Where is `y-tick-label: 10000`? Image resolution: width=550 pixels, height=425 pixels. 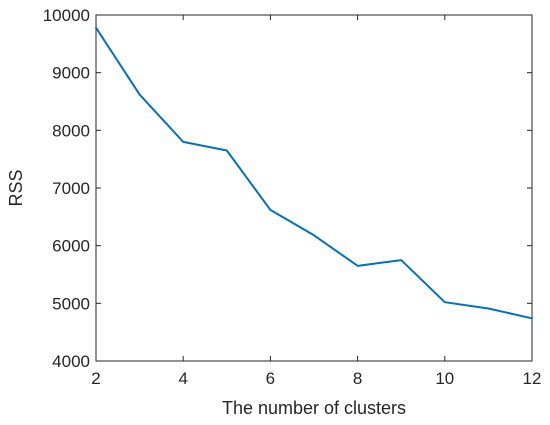 y-tick-label: 10000 is located at coordinates (66, 15).